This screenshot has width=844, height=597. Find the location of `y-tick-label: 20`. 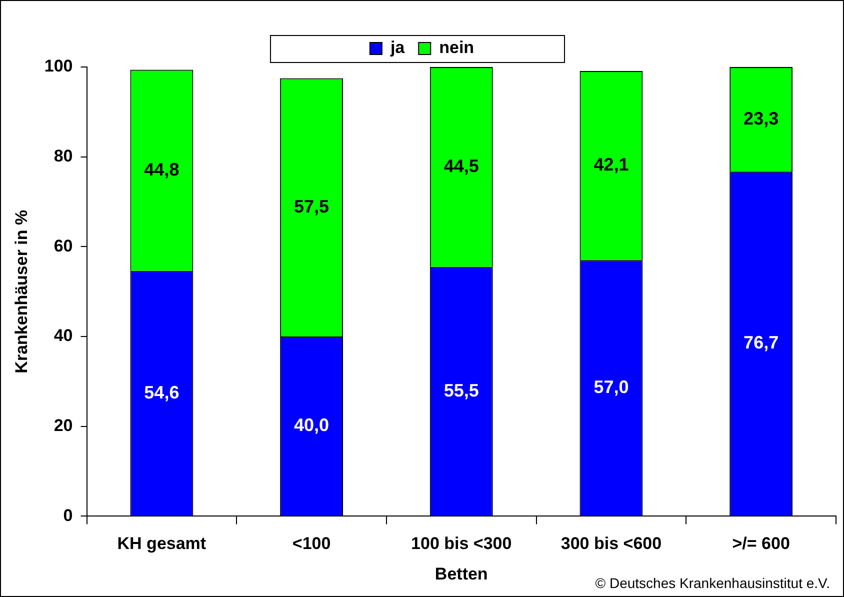

y-tick-label: 20 is located at coordinates (63, 426).